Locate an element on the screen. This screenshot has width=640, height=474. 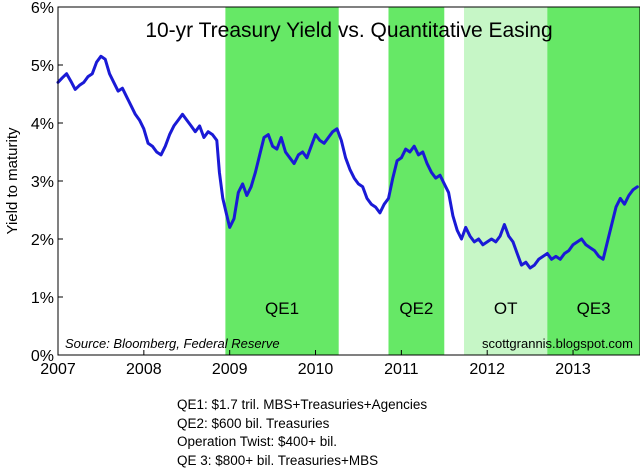
x-axis: 2007 2008 2009 2010 2011 2012 2013 is located at coordinates (315, 364).